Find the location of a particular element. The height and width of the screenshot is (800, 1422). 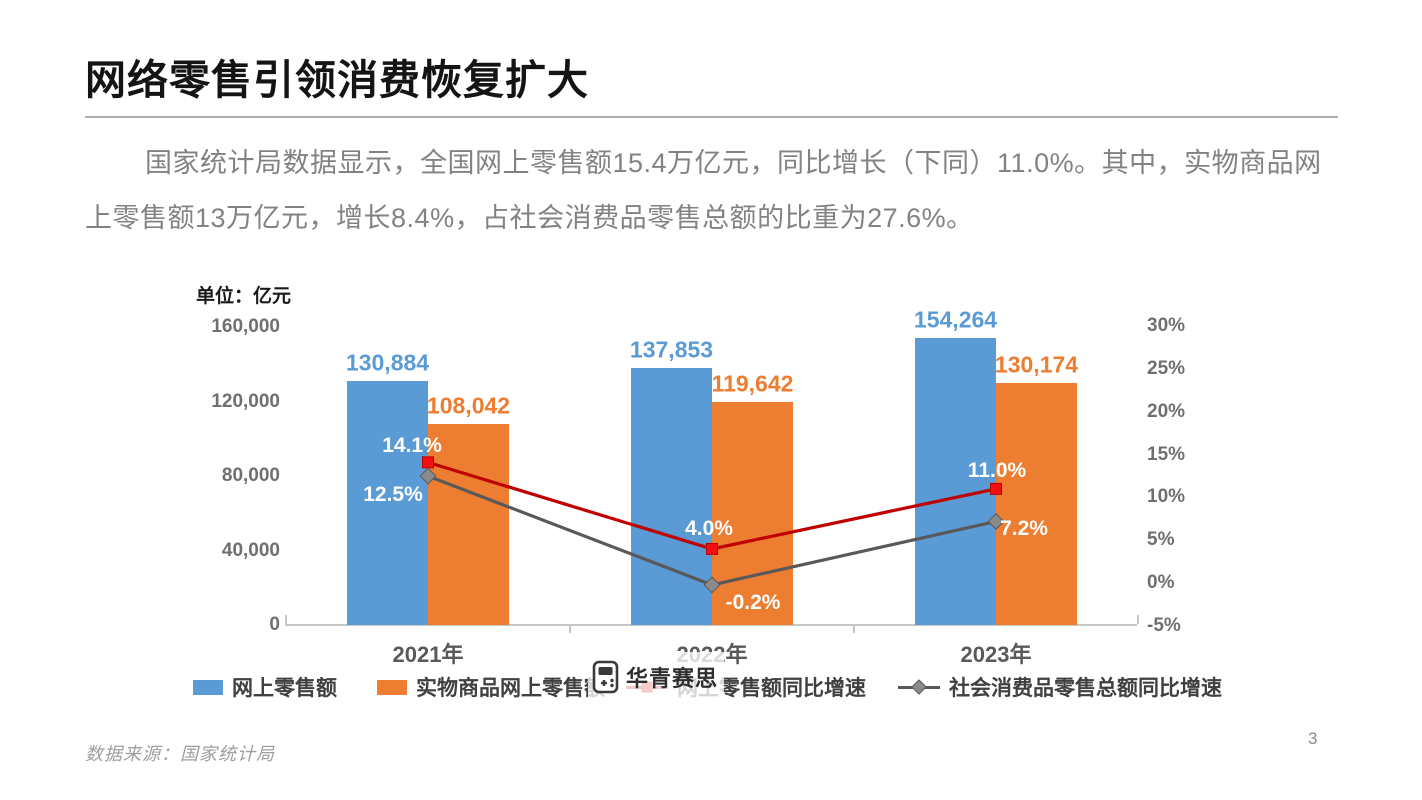

x-axis-category-label: 2021年 is located at coordinates (428, 654).